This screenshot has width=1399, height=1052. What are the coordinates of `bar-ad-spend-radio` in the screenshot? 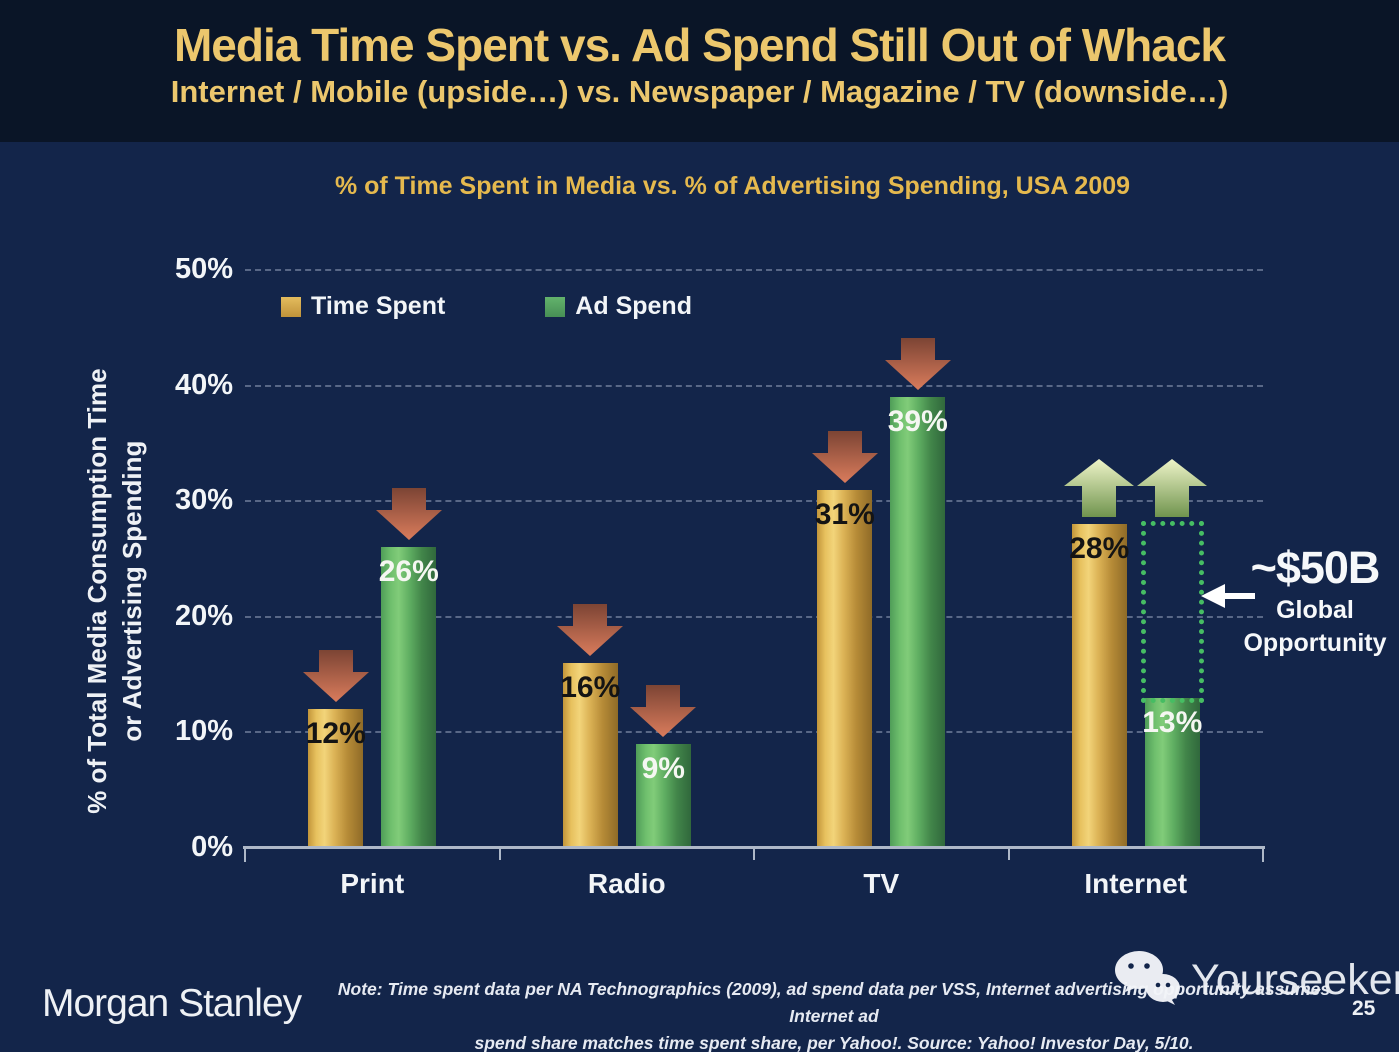 It's located at (663, 795).